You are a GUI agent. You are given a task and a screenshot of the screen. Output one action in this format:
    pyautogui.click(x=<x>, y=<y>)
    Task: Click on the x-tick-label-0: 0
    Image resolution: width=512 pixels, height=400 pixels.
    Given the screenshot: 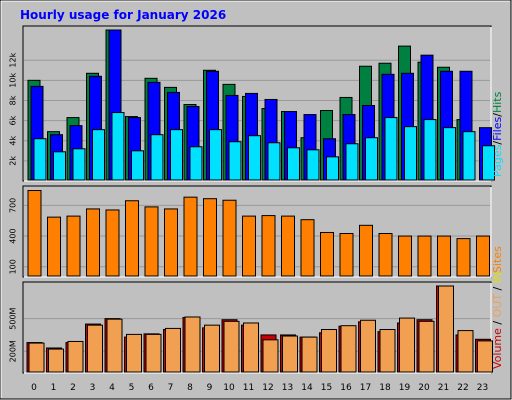 What is the action you would take?
    pyautogui.click(x=34, y=388)
    